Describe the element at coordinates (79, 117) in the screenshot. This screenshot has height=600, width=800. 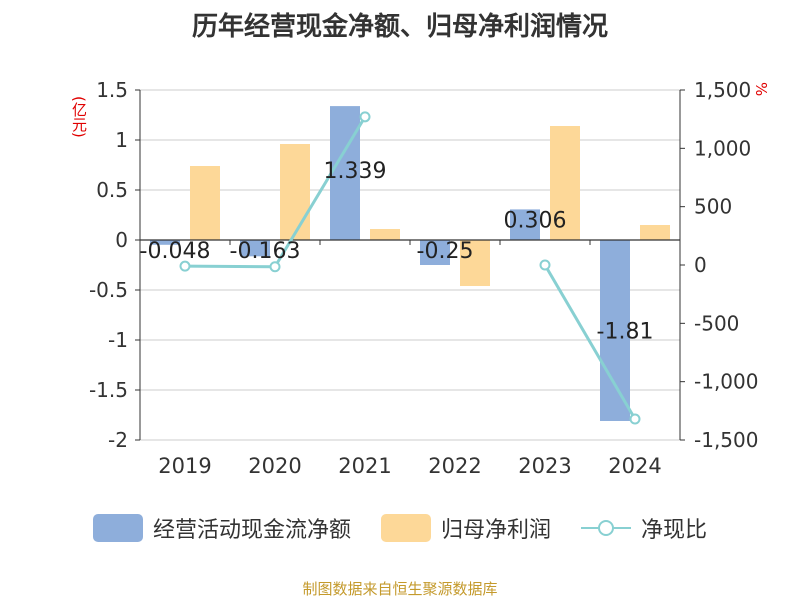
I see `left-axis-unit: (亿元)` at that location.